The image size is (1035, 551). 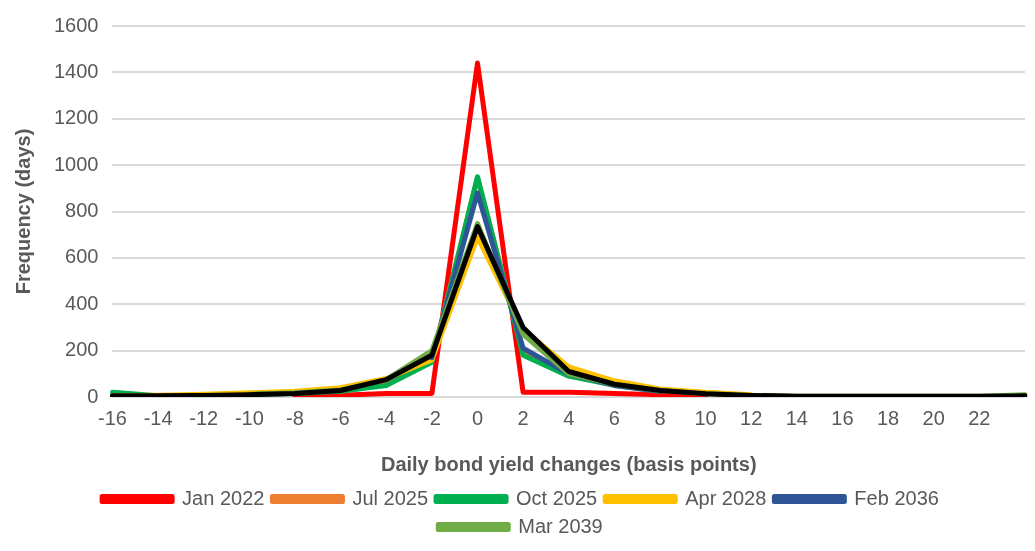 What do you see at coordinates (933, 417) in the screenshot?
I see `x-tick-label: 20` at bounding box center [933, 417].